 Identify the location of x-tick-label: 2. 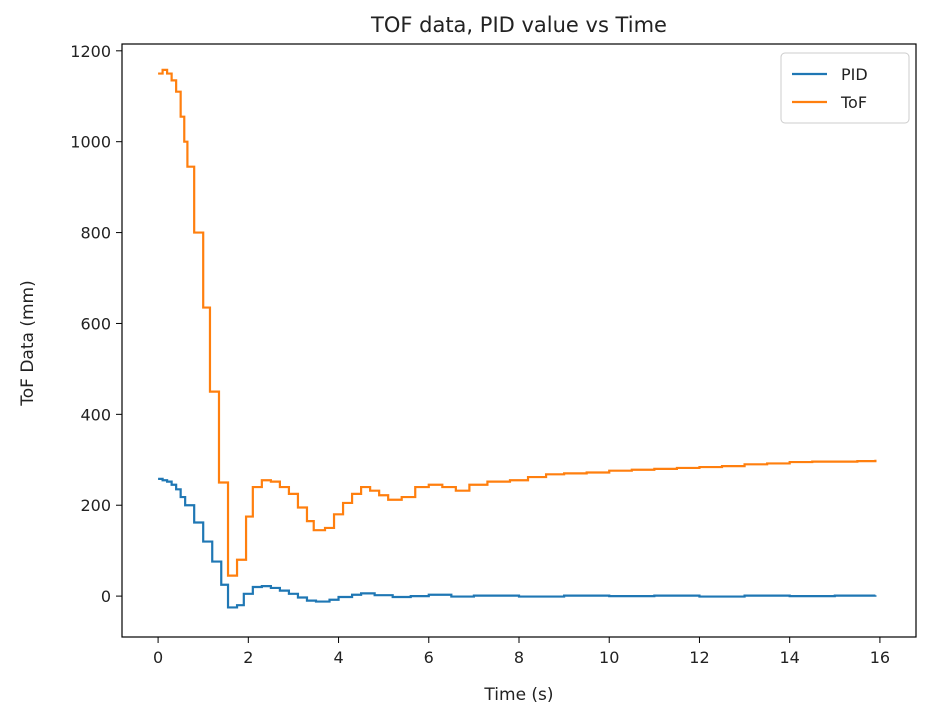
(248, 657).